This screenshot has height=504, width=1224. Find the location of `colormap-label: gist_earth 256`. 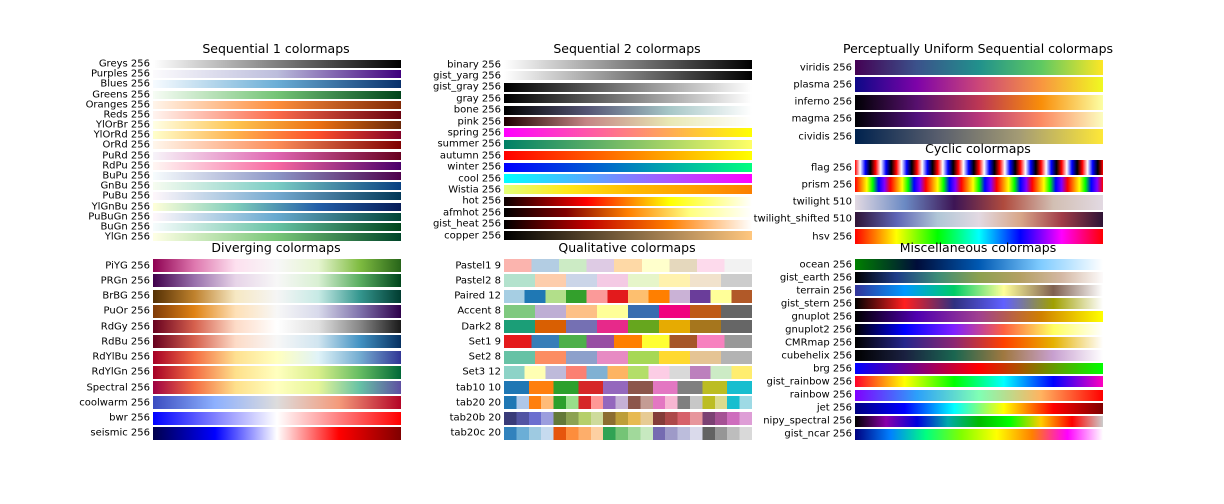

colormap-label: gist_earth 256 is located at coordinates (815, 278).